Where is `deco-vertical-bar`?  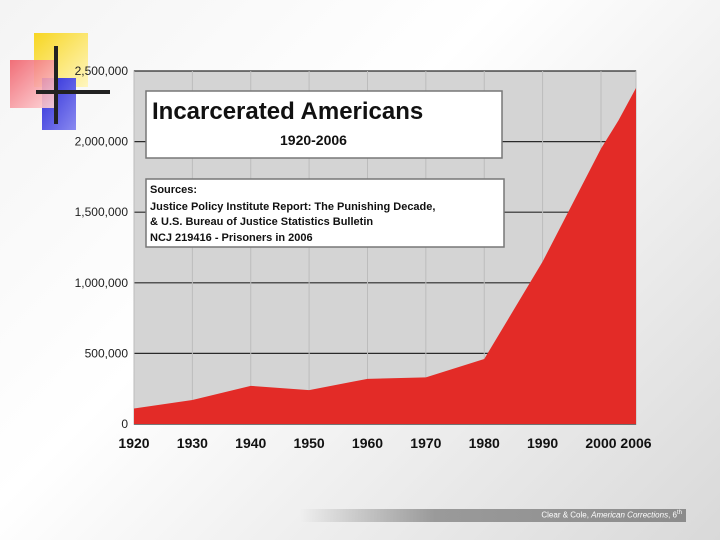
deco-vertical-bar is located at coordinates (56, 85).